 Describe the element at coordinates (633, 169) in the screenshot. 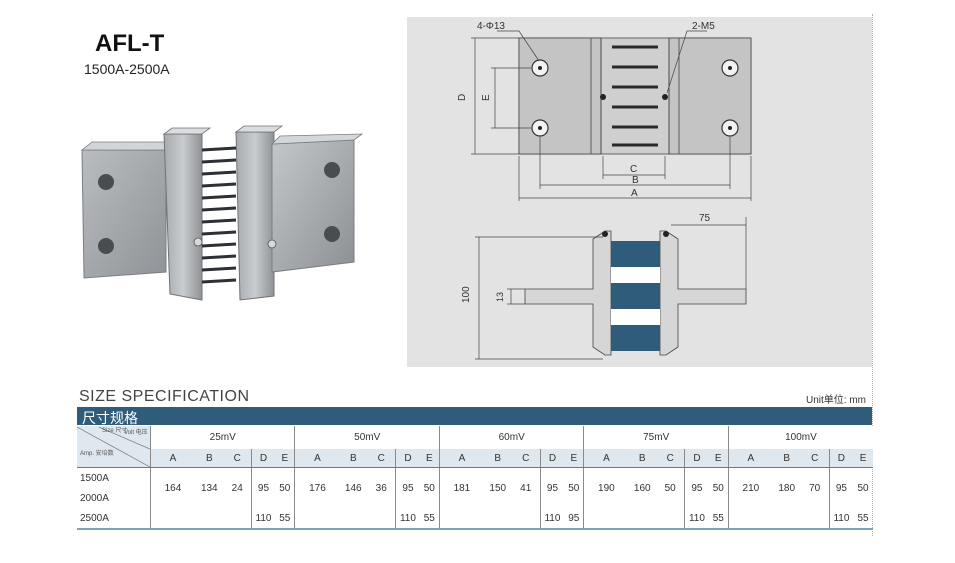

I see `dim-c-label: C` at that location.